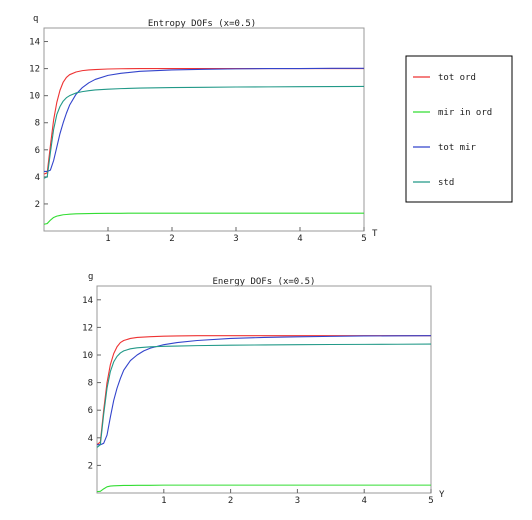  I want to click on x-axis-label: Y, so click(442, 495).